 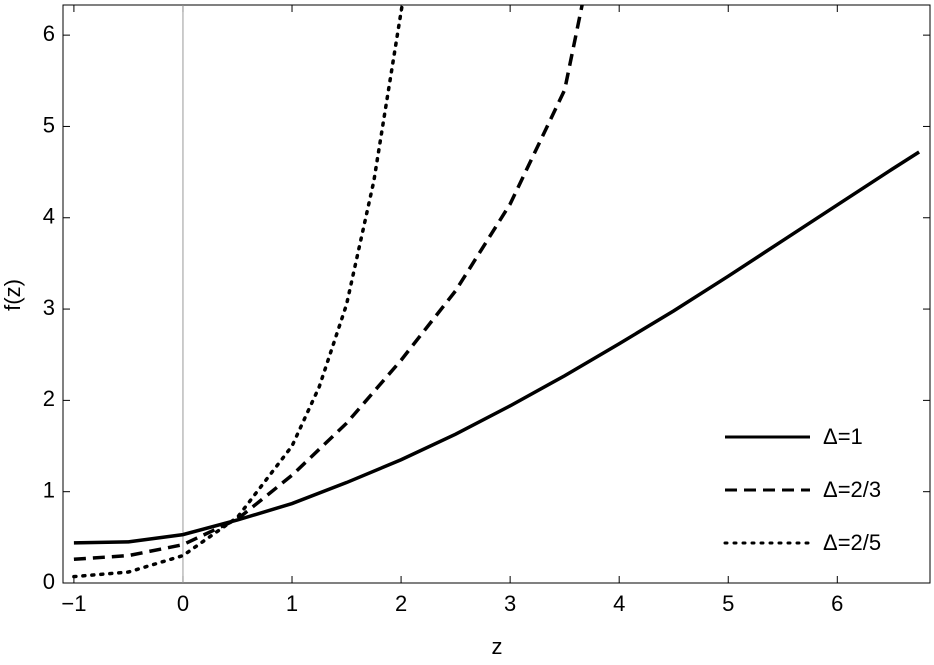 I want to click on x-tick-label: 3, so click(x=510, y=603).